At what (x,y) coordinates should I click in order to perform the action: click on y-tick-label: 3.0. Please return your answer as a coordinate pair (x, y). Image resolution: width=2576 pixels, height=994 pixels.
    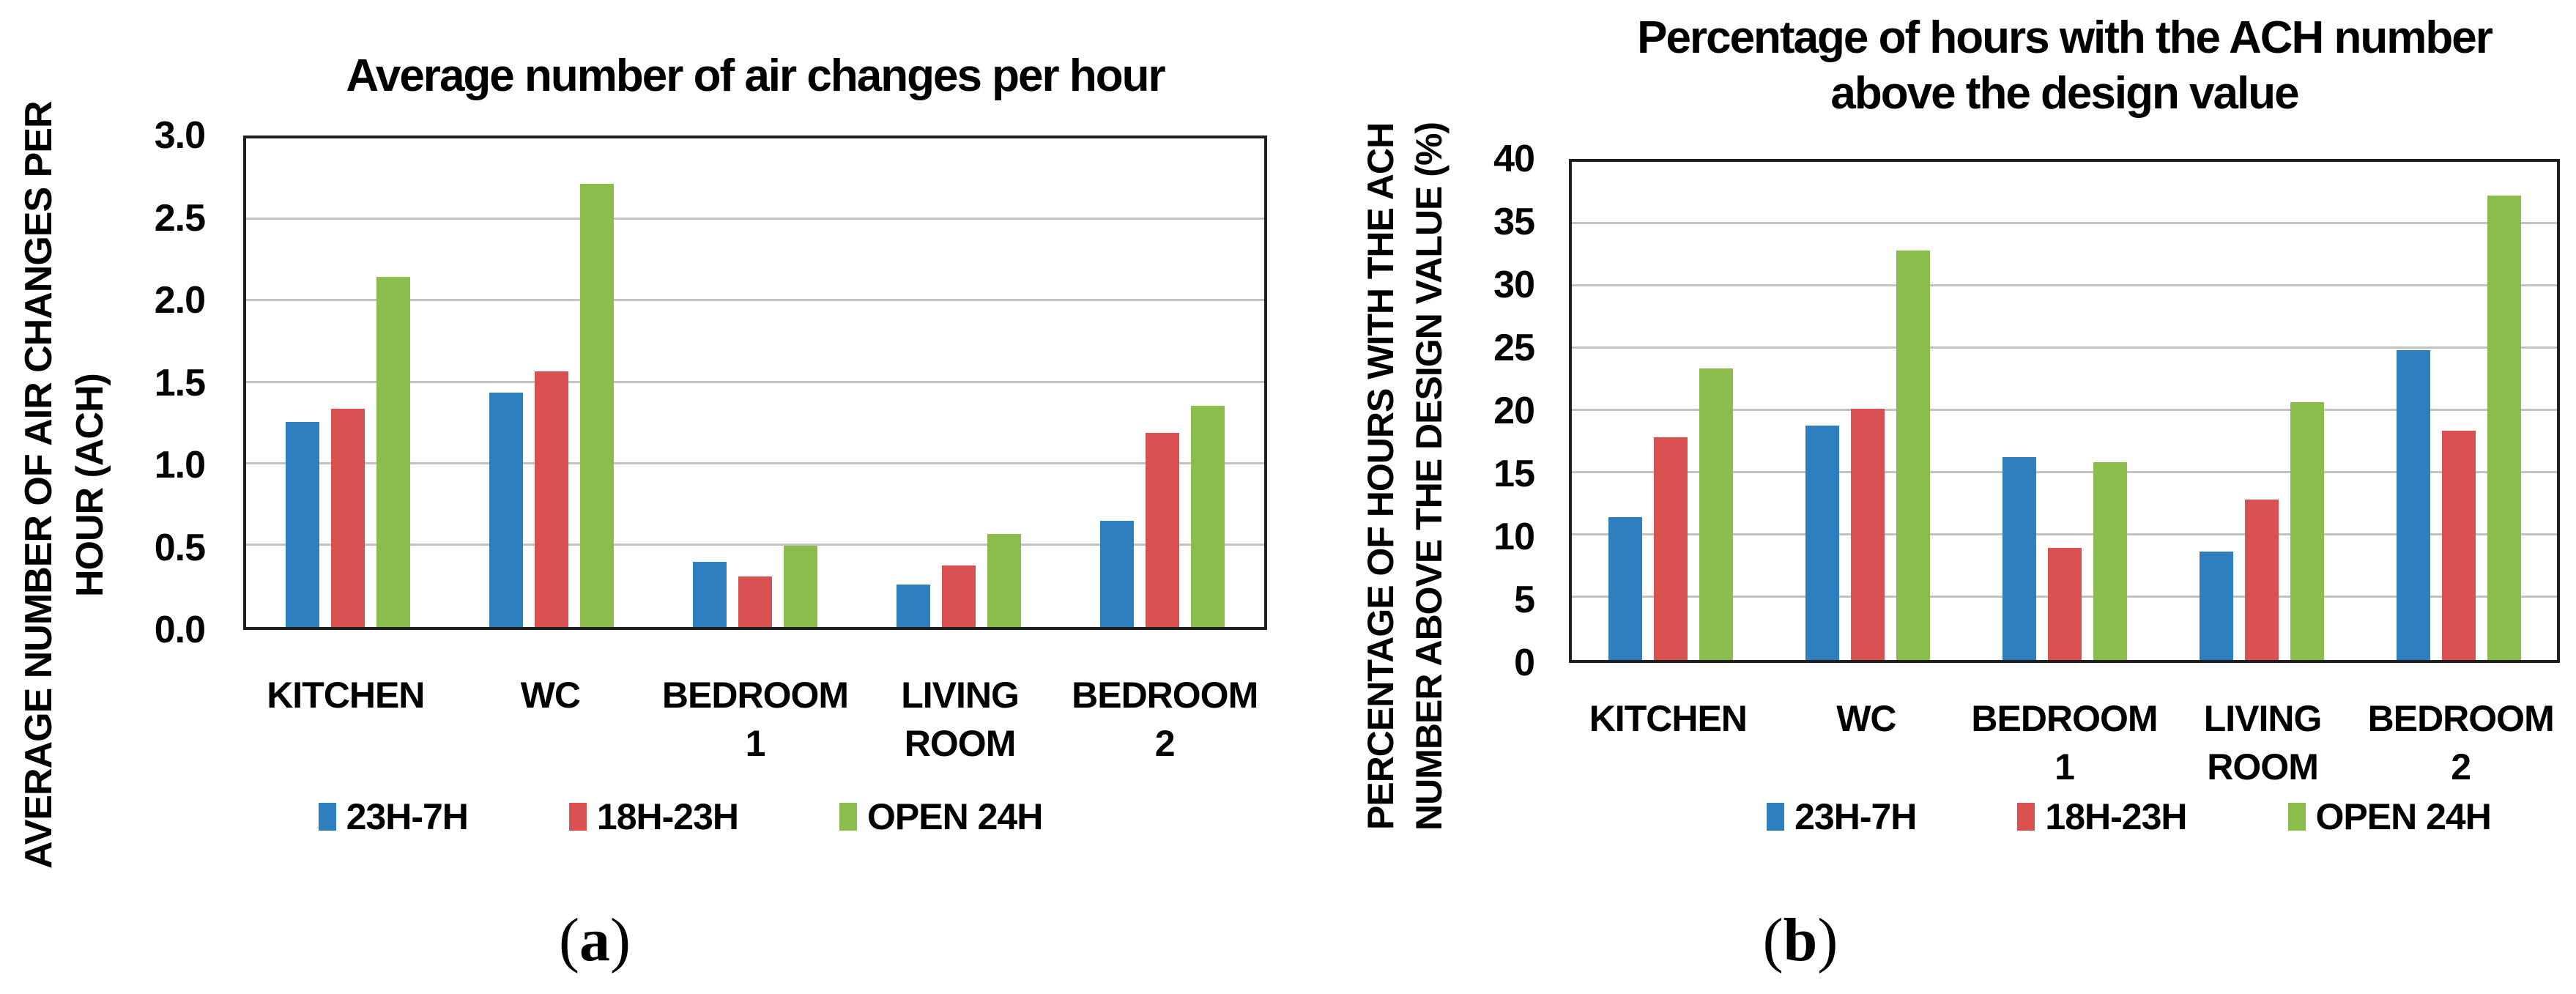
    Looking at the image, I should click on (180, 135).